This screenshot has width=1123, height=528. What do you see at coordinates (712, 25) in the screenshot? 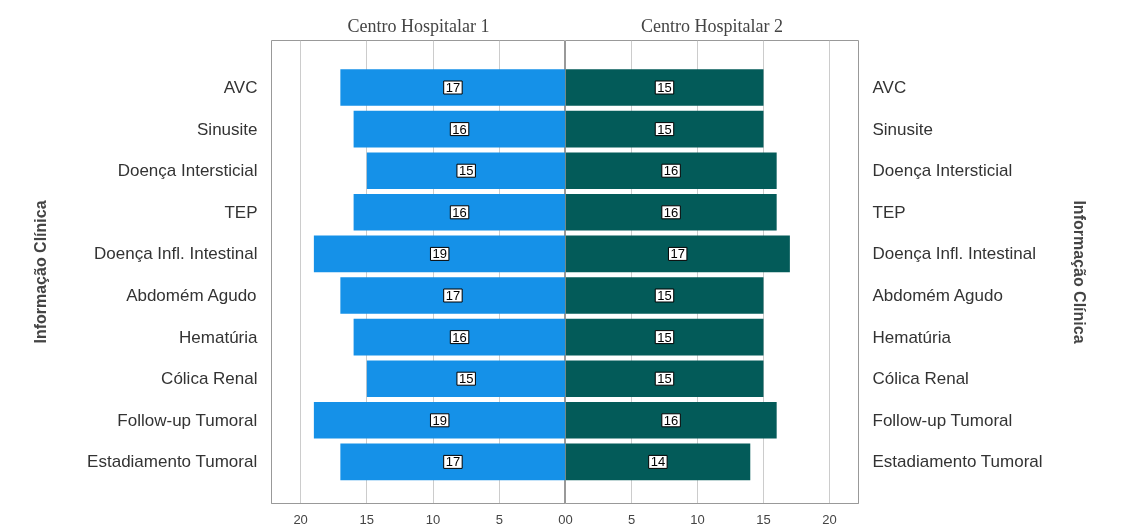
I see `chart-title: Centro Hospitalar 2` at bounding box center [712, 25].